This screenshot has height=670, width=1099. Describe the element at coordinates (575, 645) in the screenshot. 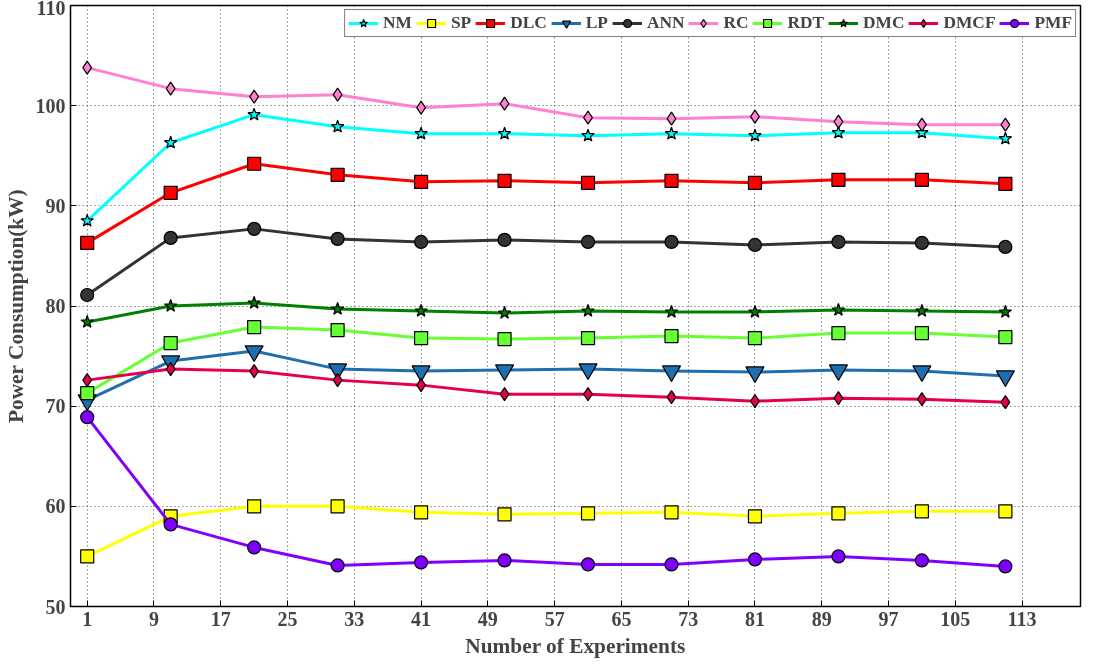

I see `x-axis-title: Number of Experiments` at that location.